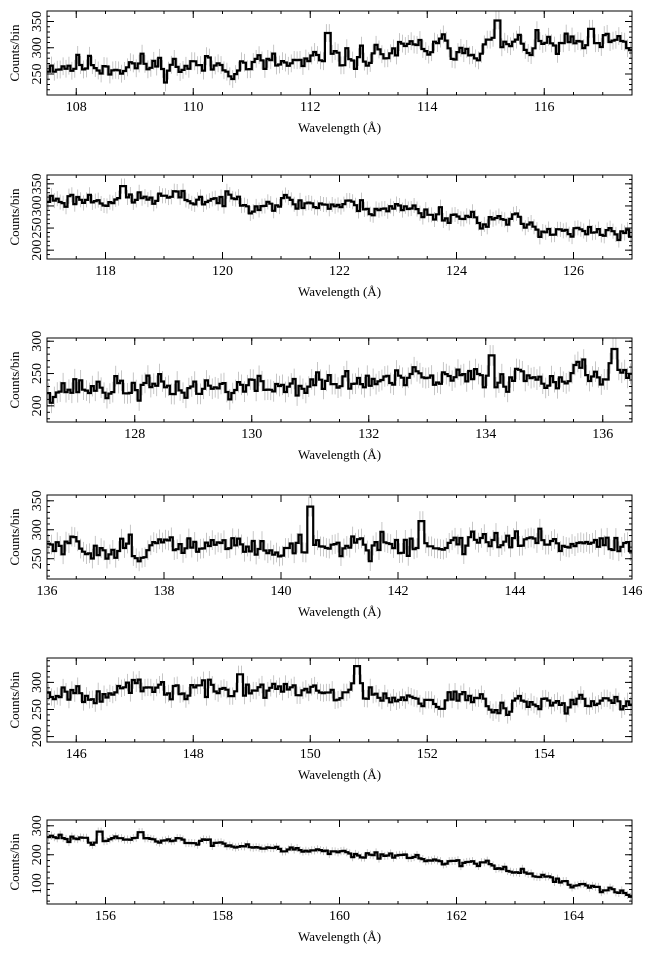 Image resolution: width=652 pixels, height=953 pixels. What do you see at coordinates (368, 434) in the screenshot?
I see `x-tick-label: 132` at bounding box center [368, 434].